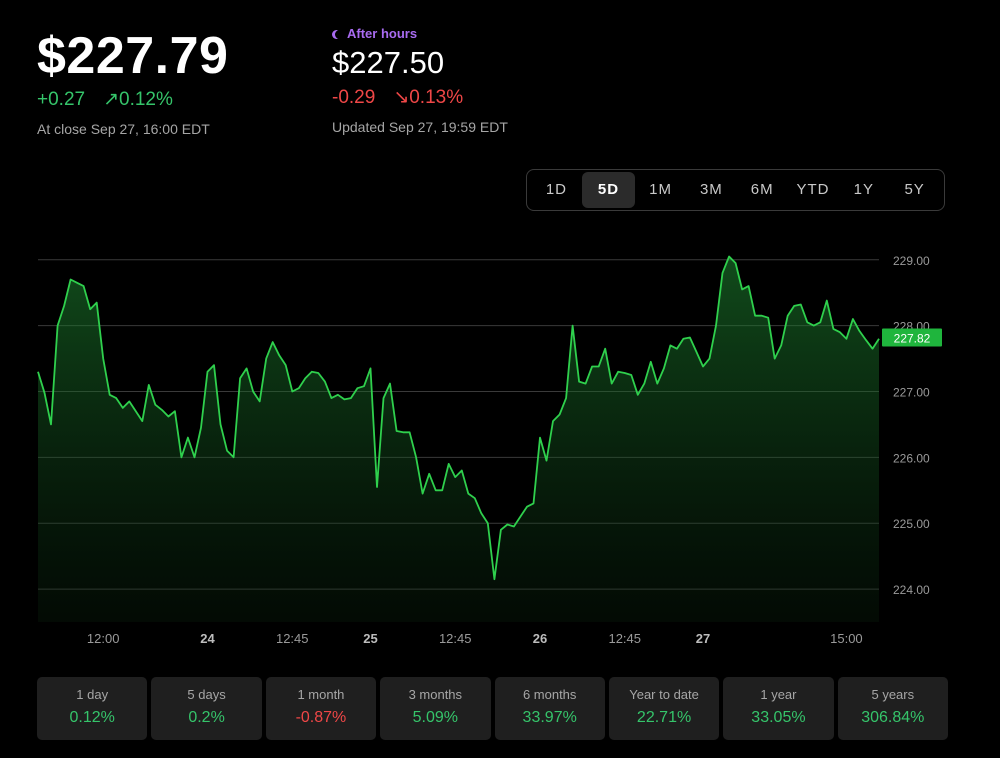 The height and width of the screenshot is (758, 1000). I want to click on stat-tile: 6 months 33.97%, so click(549, 708).